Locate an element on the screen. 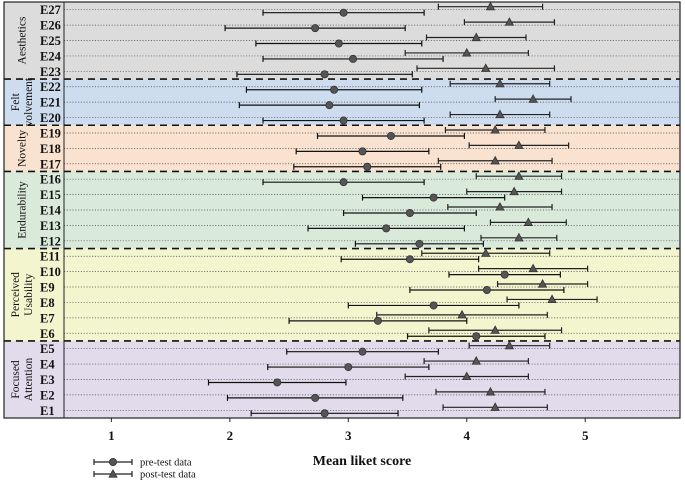 Image resolution: width=685 pixels, height=481 pixels. x-tick-label: 2 is located at coordinates (230, 435).